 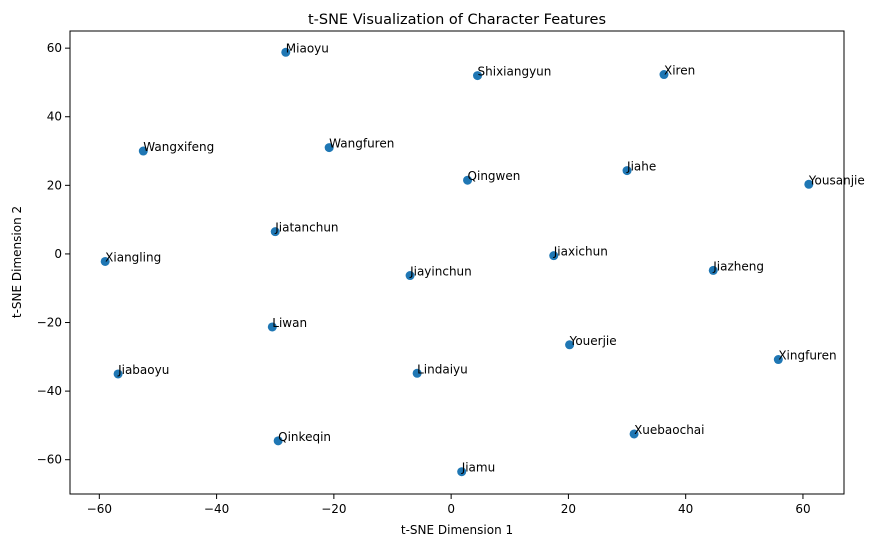 I want to click on point-label: Shixiangyun, so click(x=515, y=72).